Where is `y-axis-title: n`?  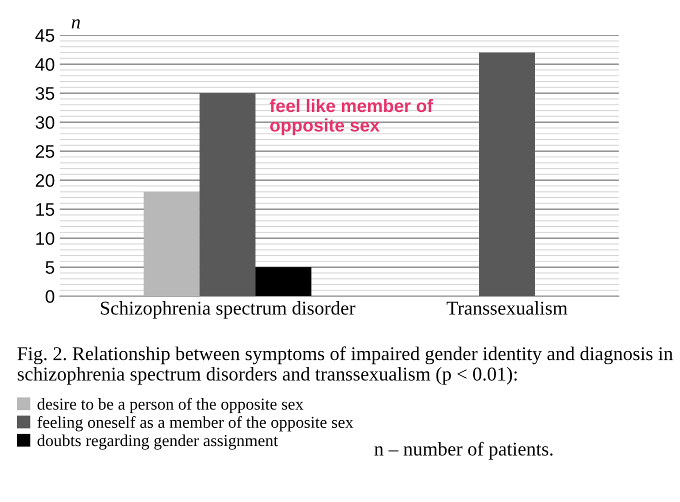 y-axis-title: n is located at coordinates (76, 23).